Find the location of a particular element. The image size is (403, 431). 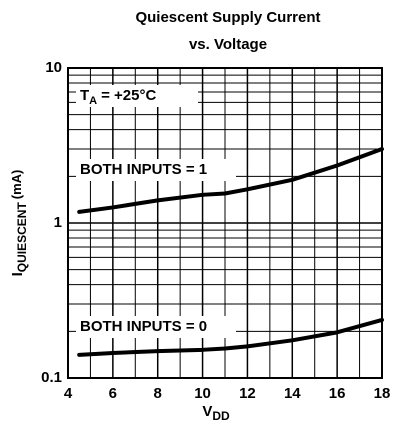

x-tick-label: 12 is located at coordinates (247, 393).